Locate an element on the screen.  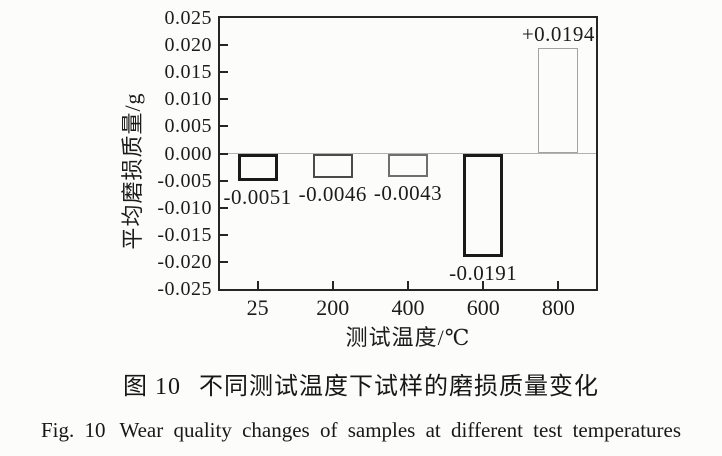
caption-chinese: 图 10 不同测试温度下试样的磨损质量变化 is located at coordinates (361, 387).